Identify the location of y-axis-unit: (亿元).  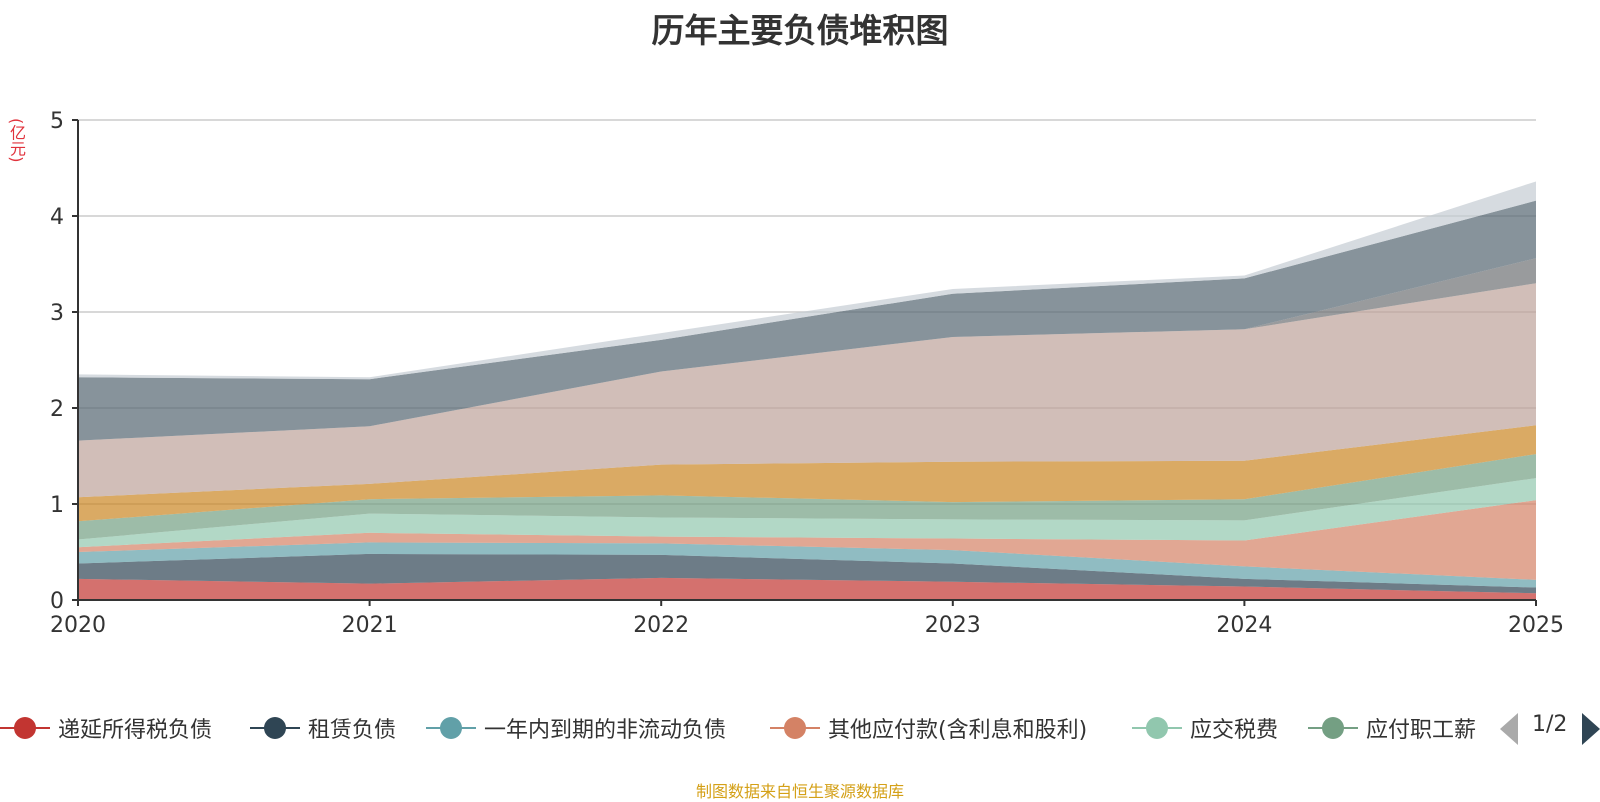
(16, 140).